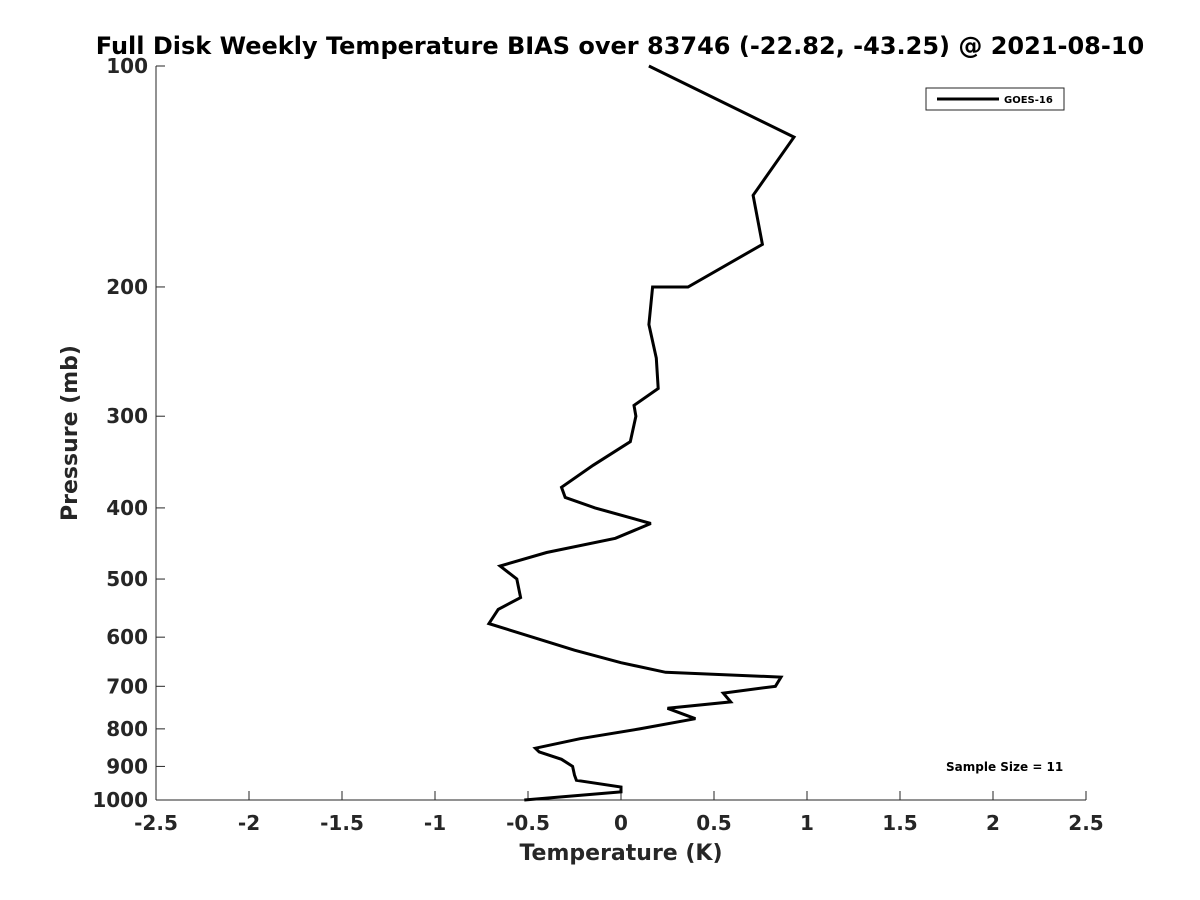 This screenshot has width=1200, height=900. I want to click on x-tick-label: 0, so click(621, 823).